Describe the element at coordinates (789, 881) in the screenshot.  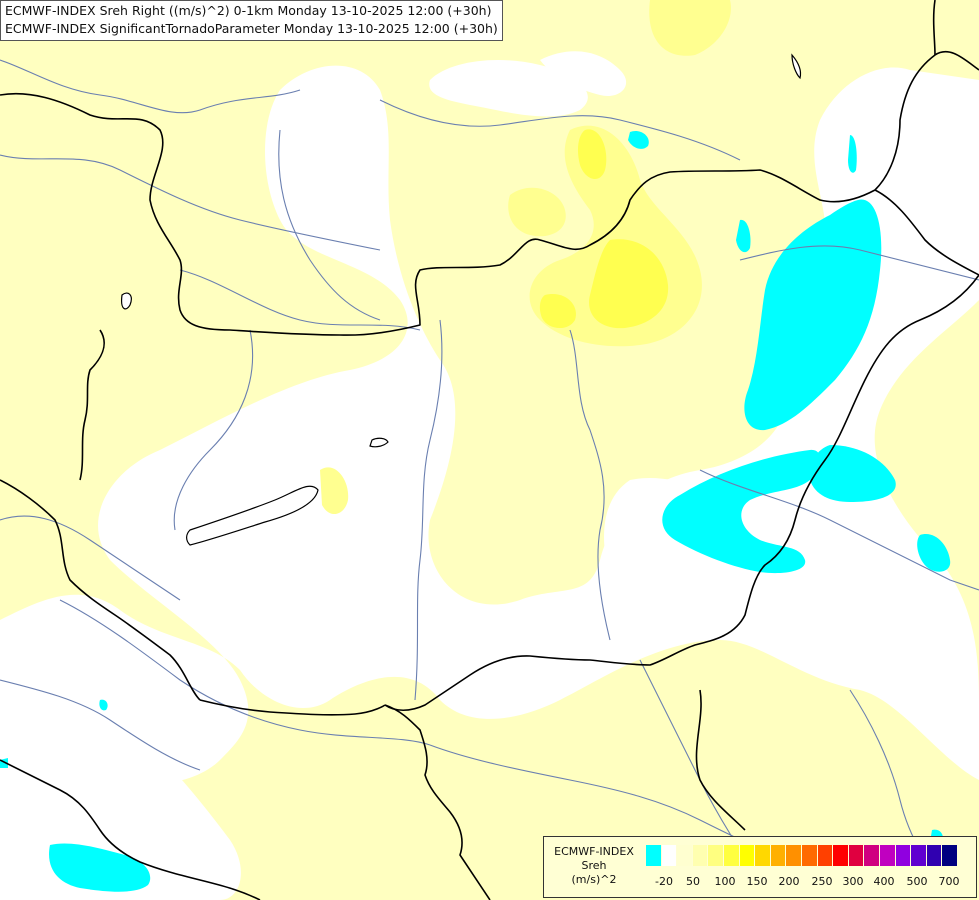
I see `legend-tick-label: 200` at that location.